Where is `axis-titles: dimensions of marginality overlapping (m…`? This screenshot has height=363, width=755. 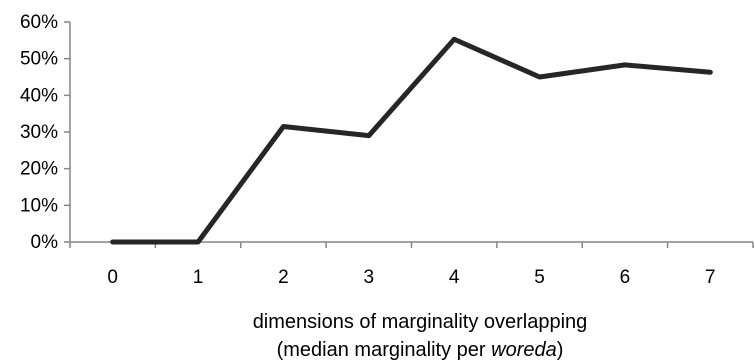 axis-titles: dimensions of marginality overlapping (m… is located at coordinates (420, 336).